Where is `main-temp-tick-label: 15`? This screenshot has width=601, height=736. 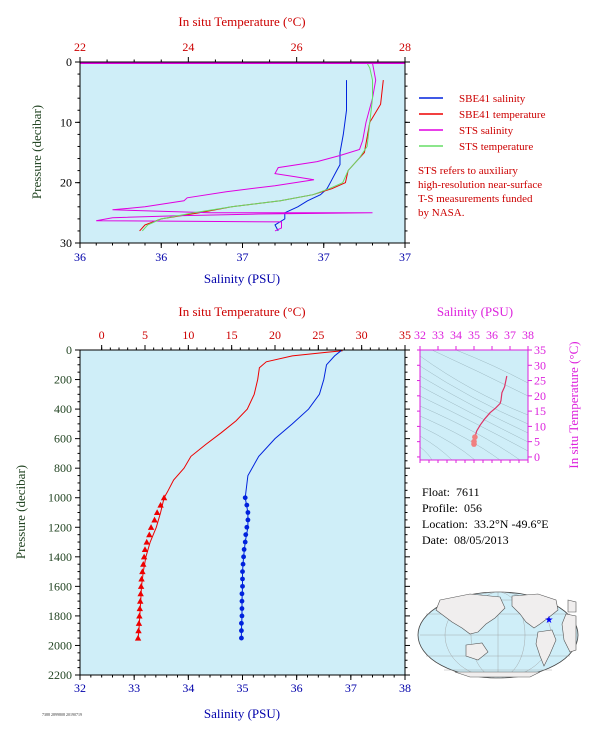 main-temp-tick-label: 15 is located at coordinates (232, 335).